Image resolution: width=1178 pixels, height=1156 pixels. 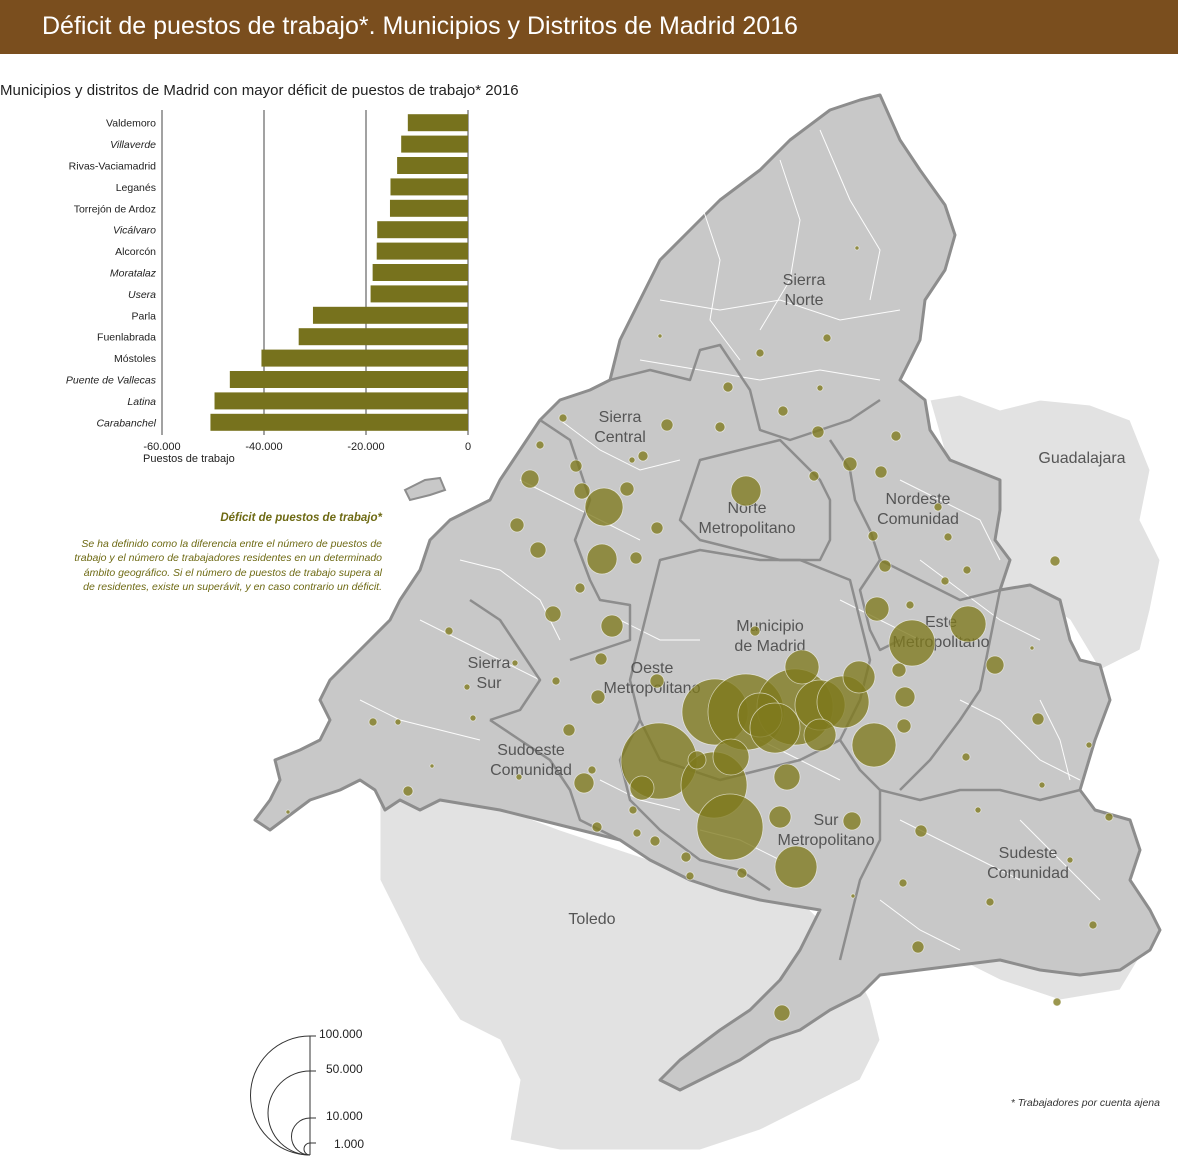 I want to click on chart-tick-label: -60.000, so click(x=161, y=447).